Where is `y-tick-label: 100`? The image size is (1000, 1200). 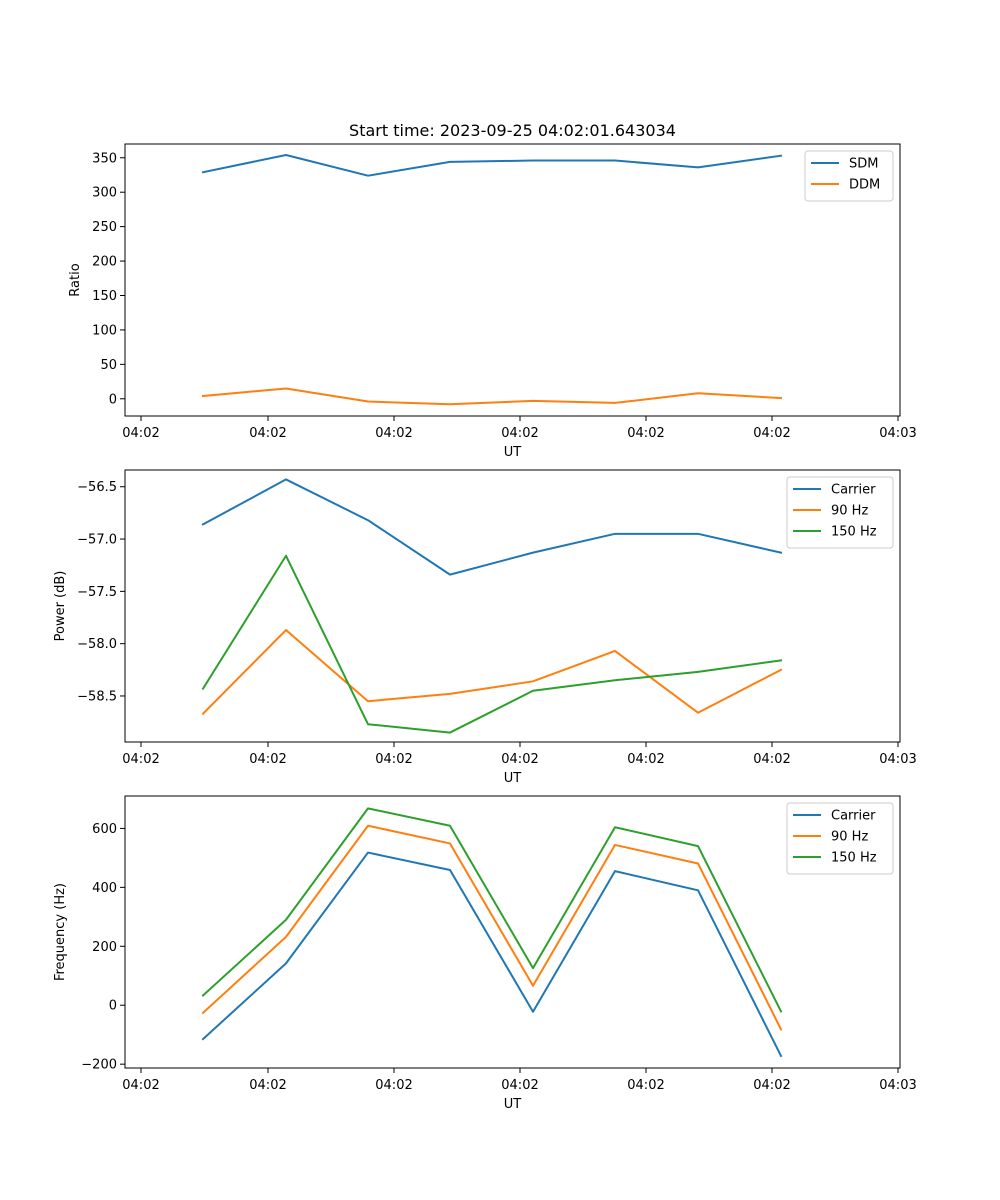
y-tick-label: 100 is located at coordinates (104, 330).